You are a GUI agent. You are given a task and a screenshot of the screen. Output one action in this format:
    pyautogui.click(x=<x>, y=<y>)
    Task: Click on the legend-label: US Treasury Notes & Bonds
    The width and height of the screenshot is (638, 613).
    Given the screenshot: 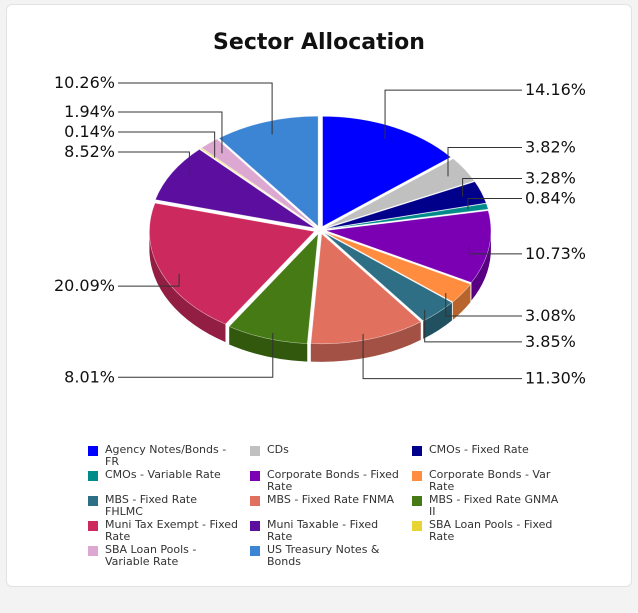 What is the action you would take?
    pyautogui.click(x=323, y=555)
    